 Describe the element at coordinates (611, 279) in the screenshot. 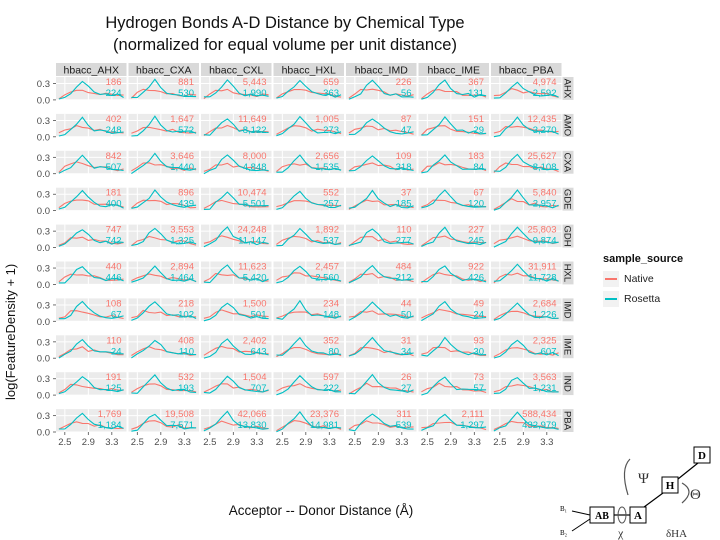

I see `legend-key-native` at that location.